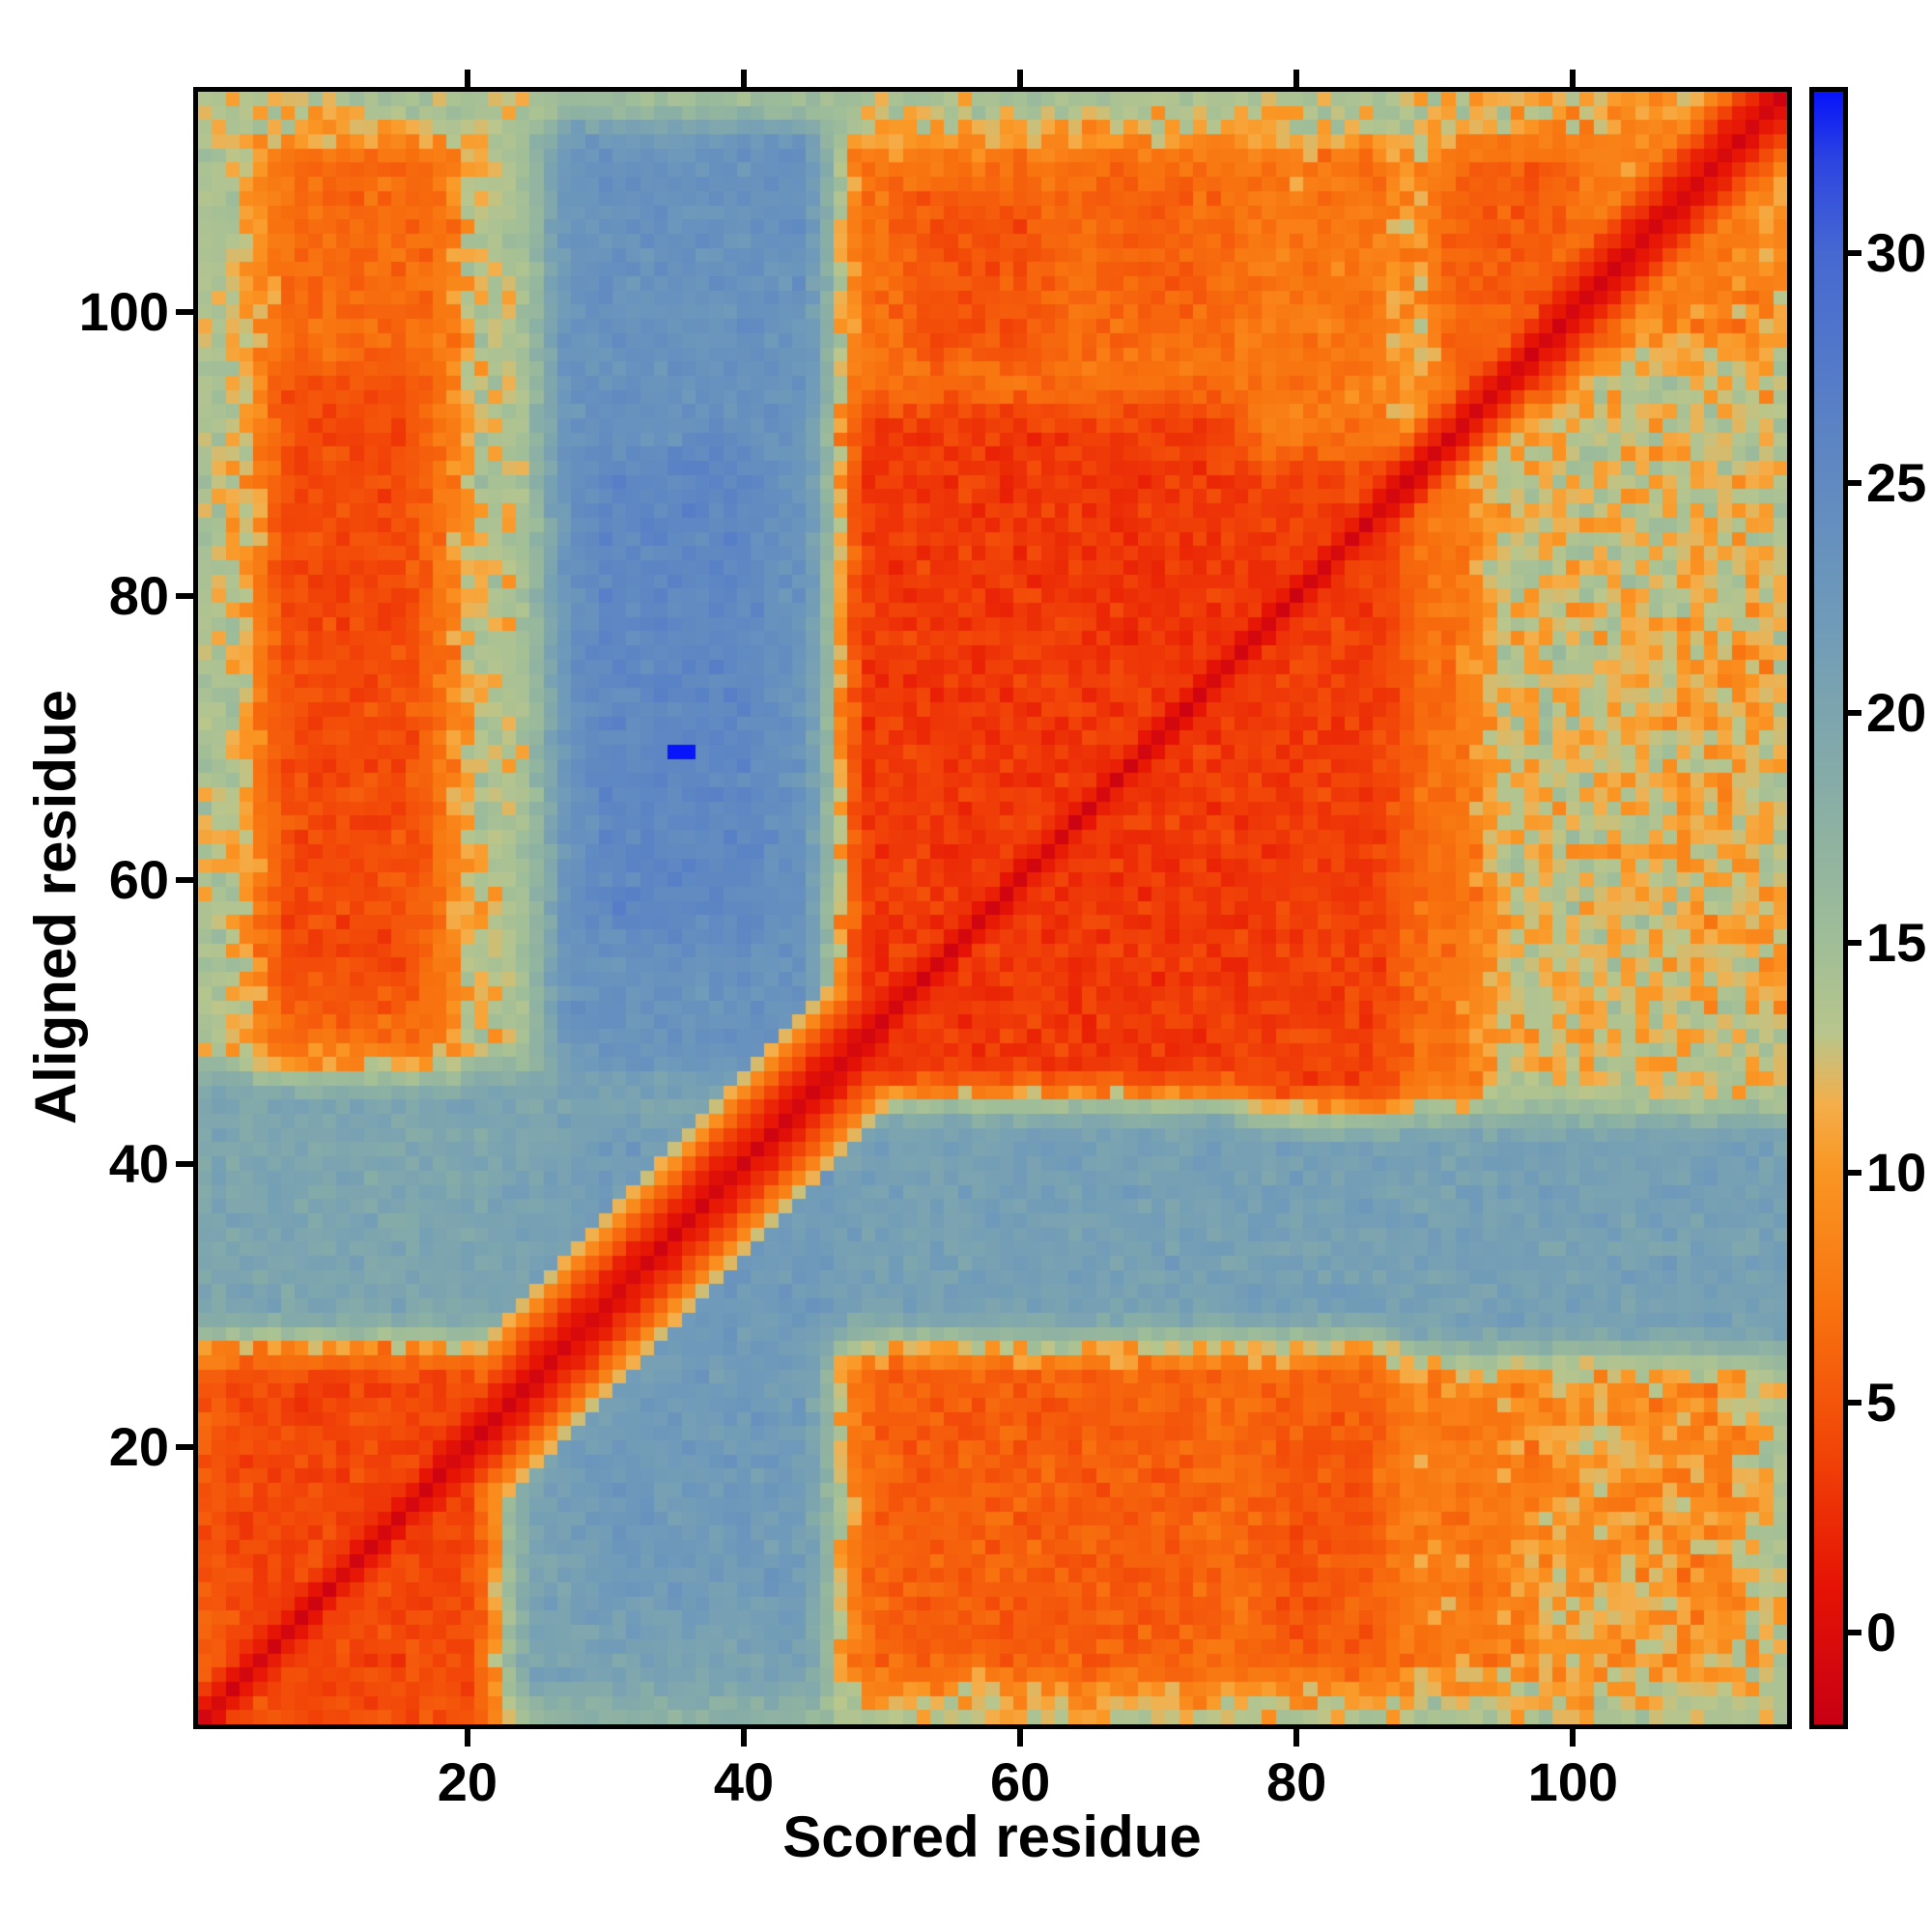 Image resolution: width=1932 pixels, height=1932 pixels. I want to click on x-axis-label: Scored residue, so click(992, 1836).